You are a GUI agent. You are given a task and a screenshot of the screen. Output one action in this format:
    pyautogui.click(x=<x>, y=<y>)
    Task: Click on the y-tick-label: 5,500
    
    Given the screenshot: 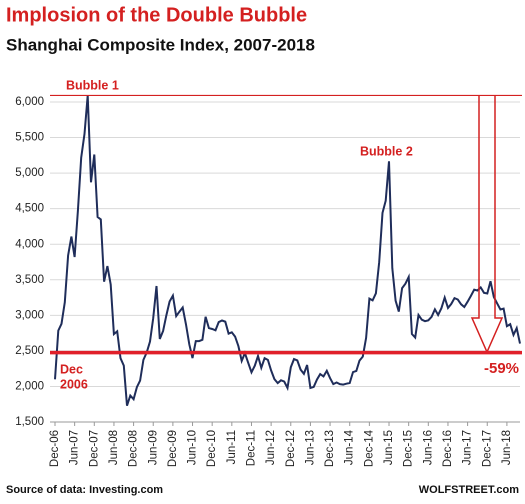 What is the action you would take?
    pyautogui.click(x=29, y=138)
    